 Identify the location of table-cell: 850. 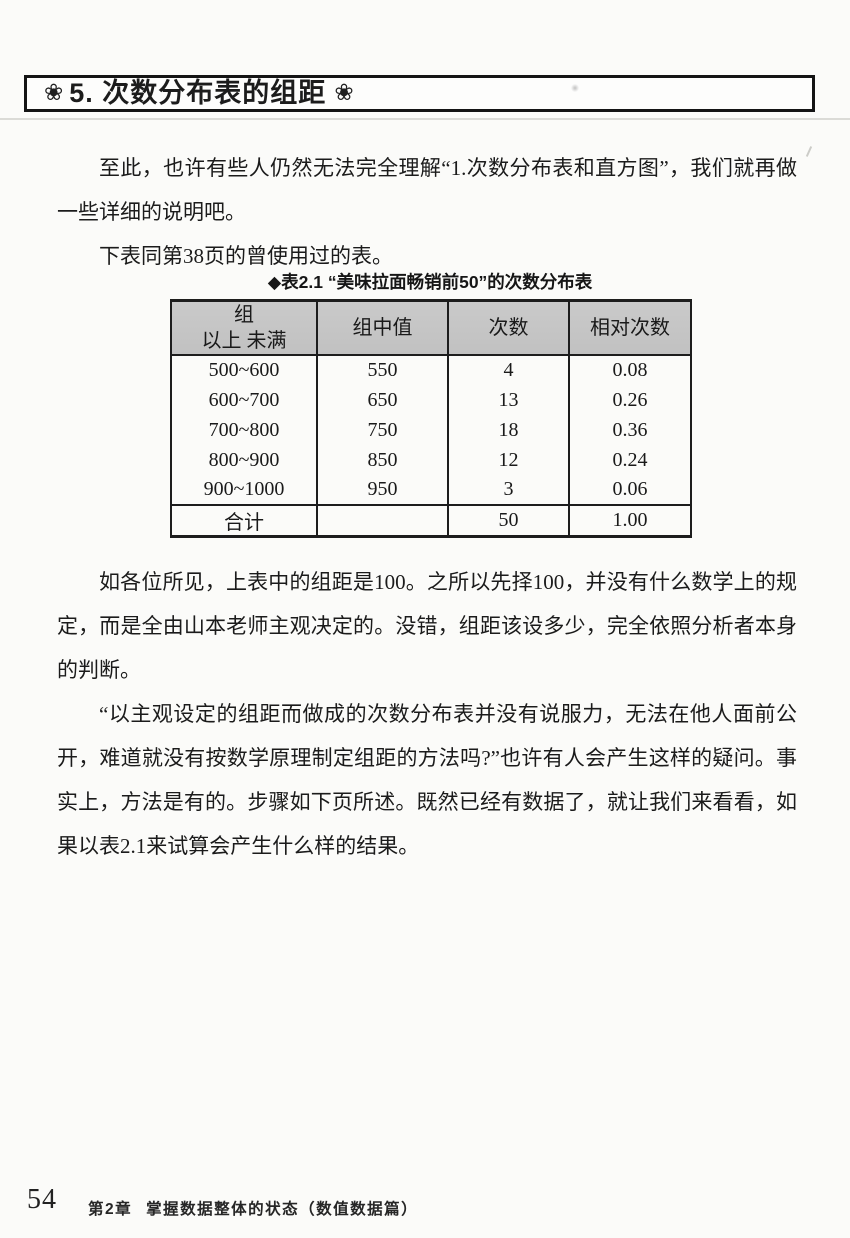
(382, 460).